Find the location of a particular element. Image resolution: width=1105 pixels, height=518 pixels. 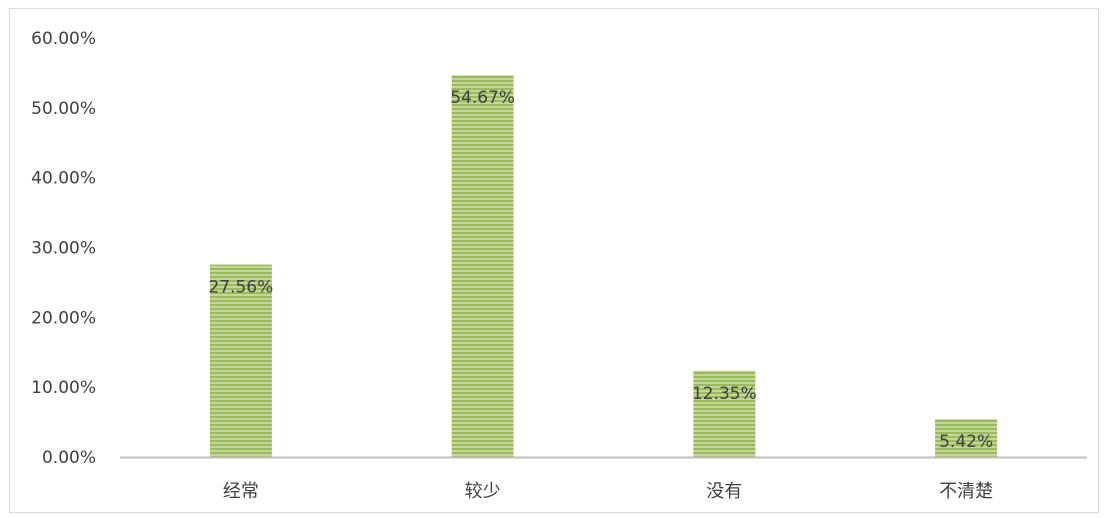

y-tick-label: 60.00% is located at coordinates (63, 39).